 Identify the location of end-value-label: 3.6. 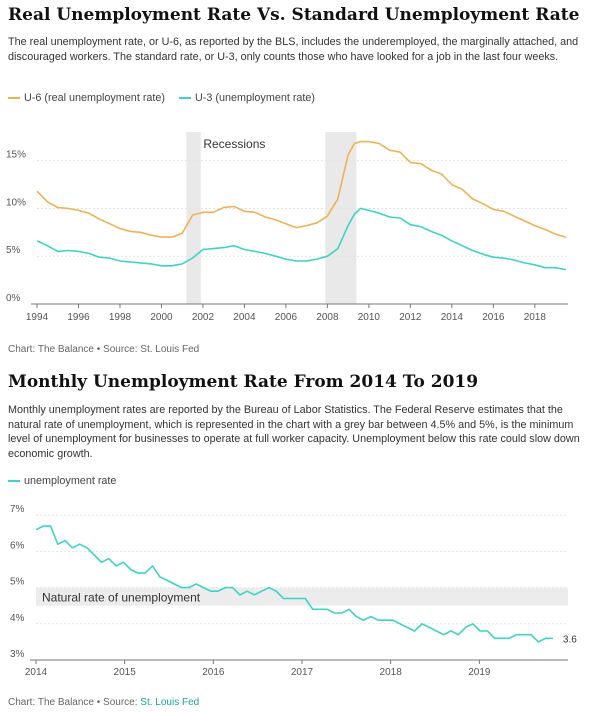
(570, 639).